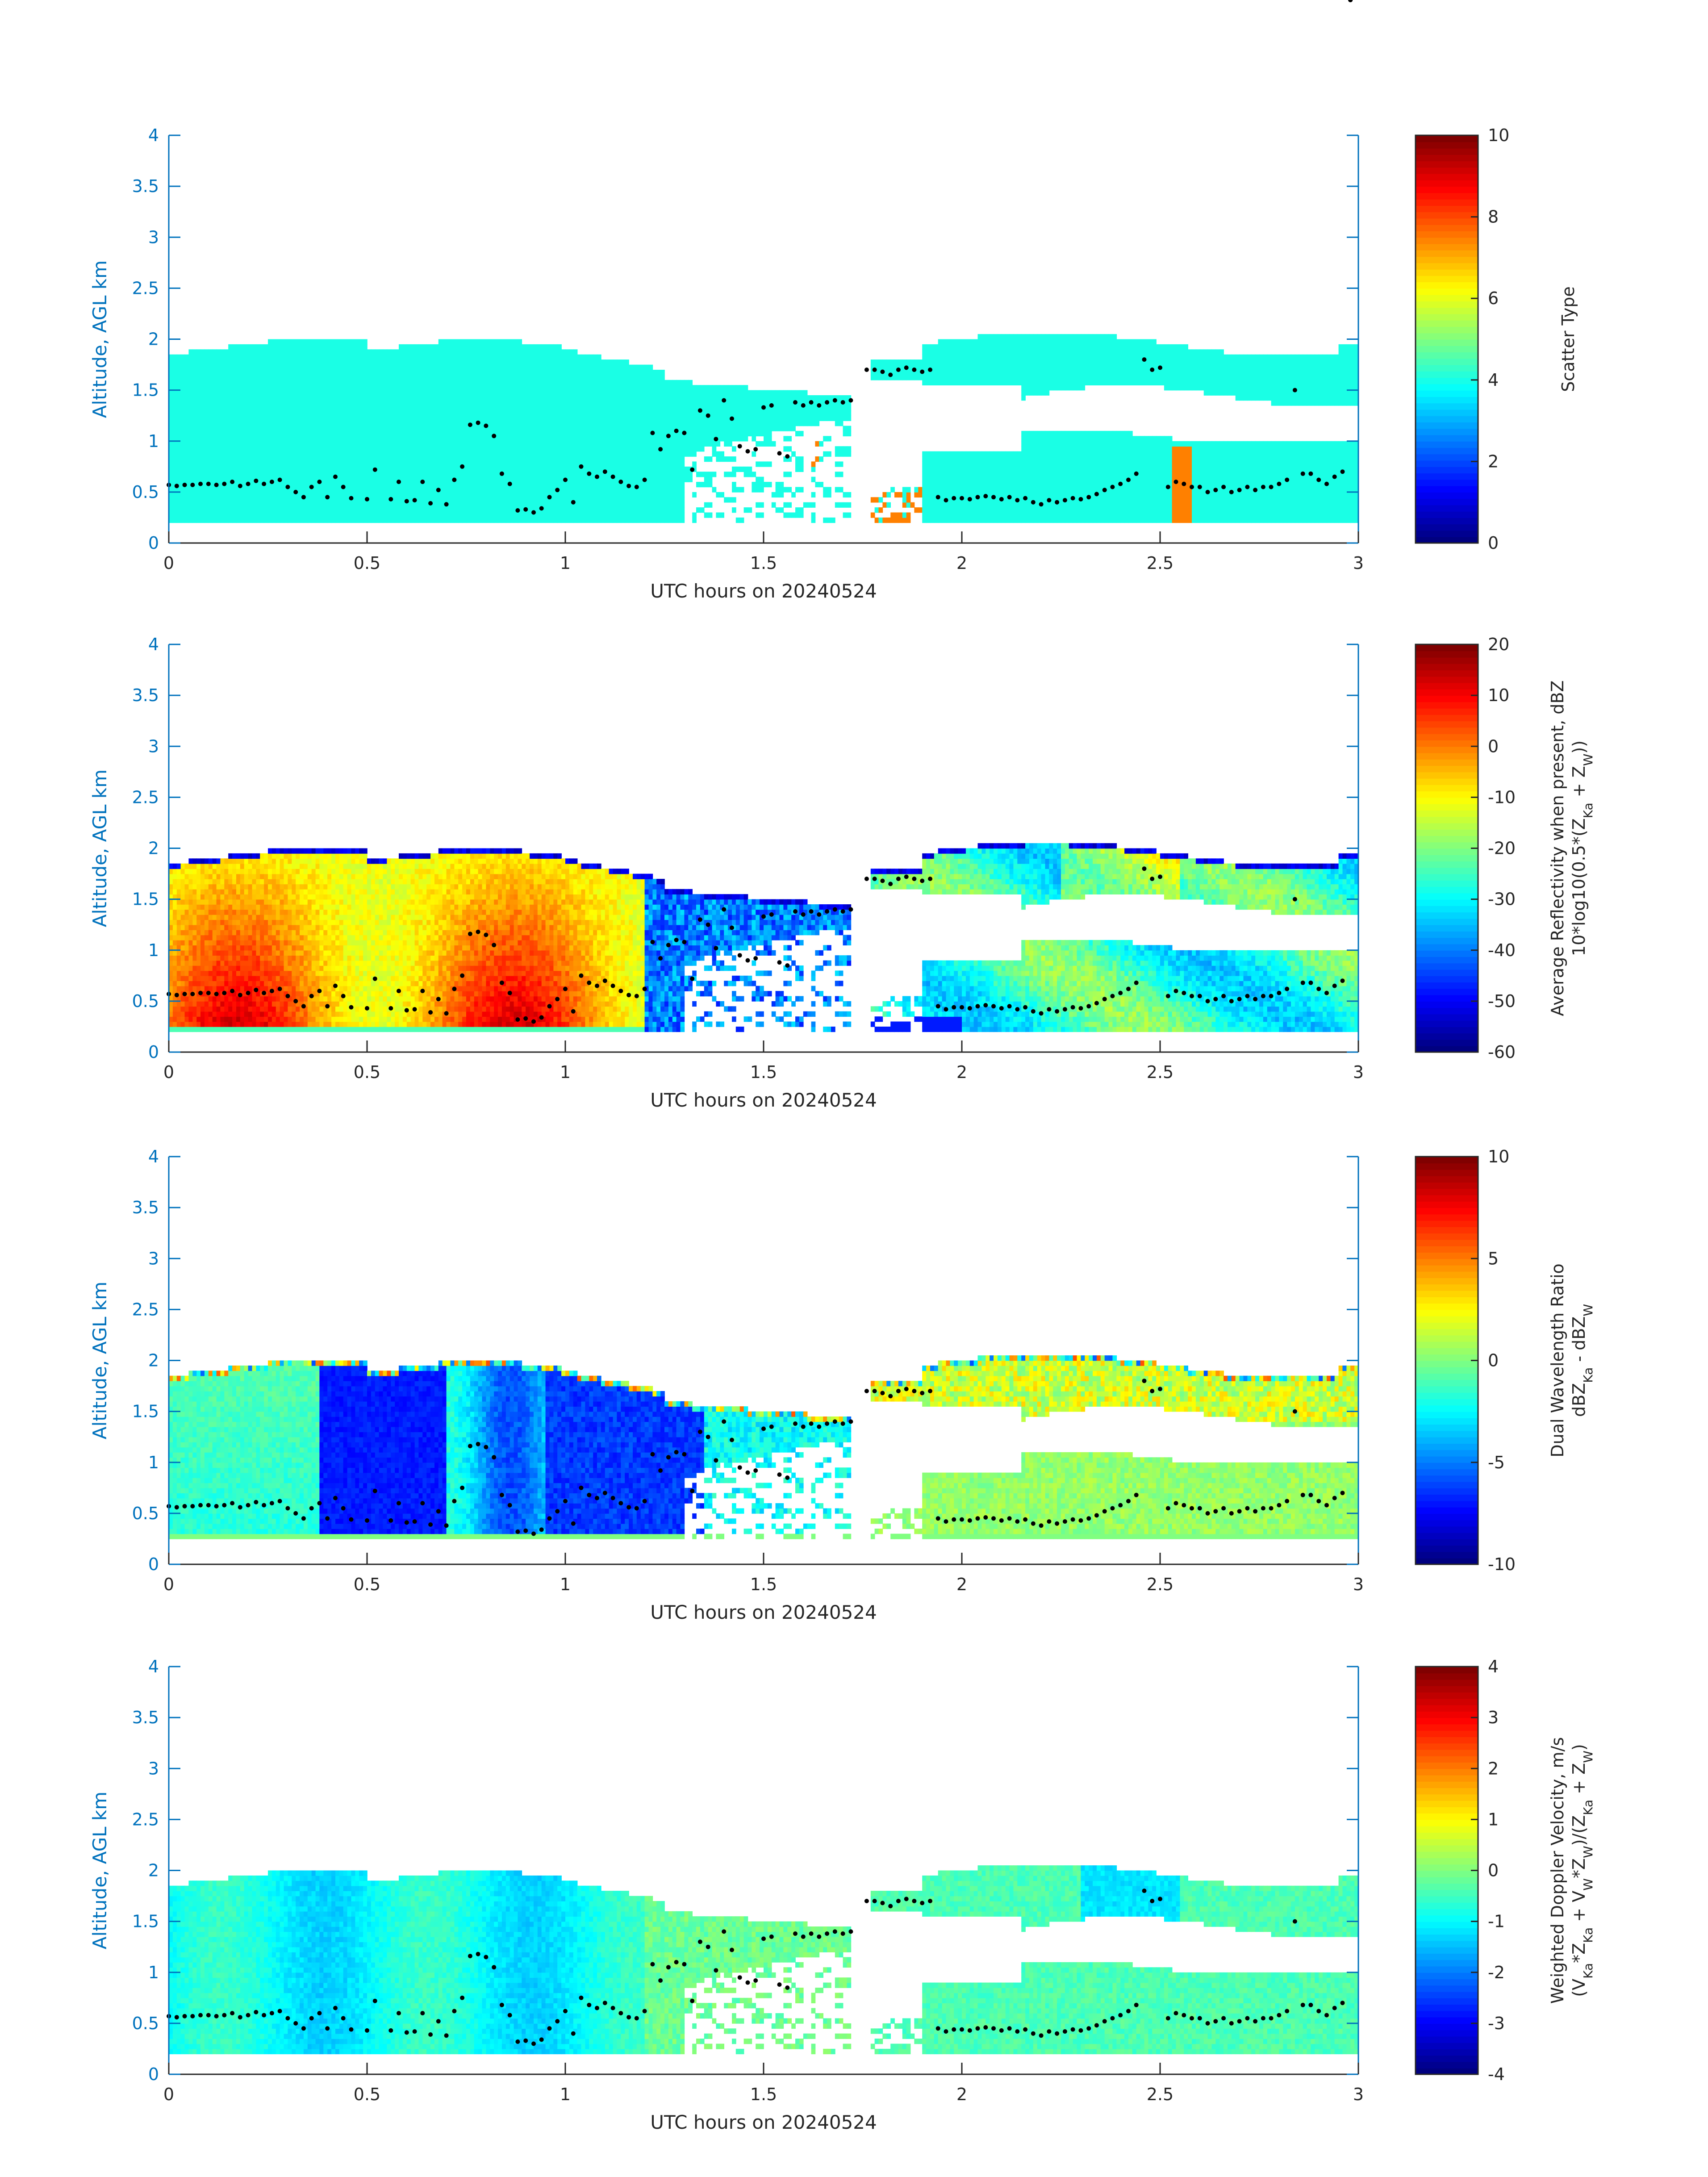 The width and height of the screenshot is (1708, 2177). I want to click on colorbar-tick-label: -20, so click(1502, 848).